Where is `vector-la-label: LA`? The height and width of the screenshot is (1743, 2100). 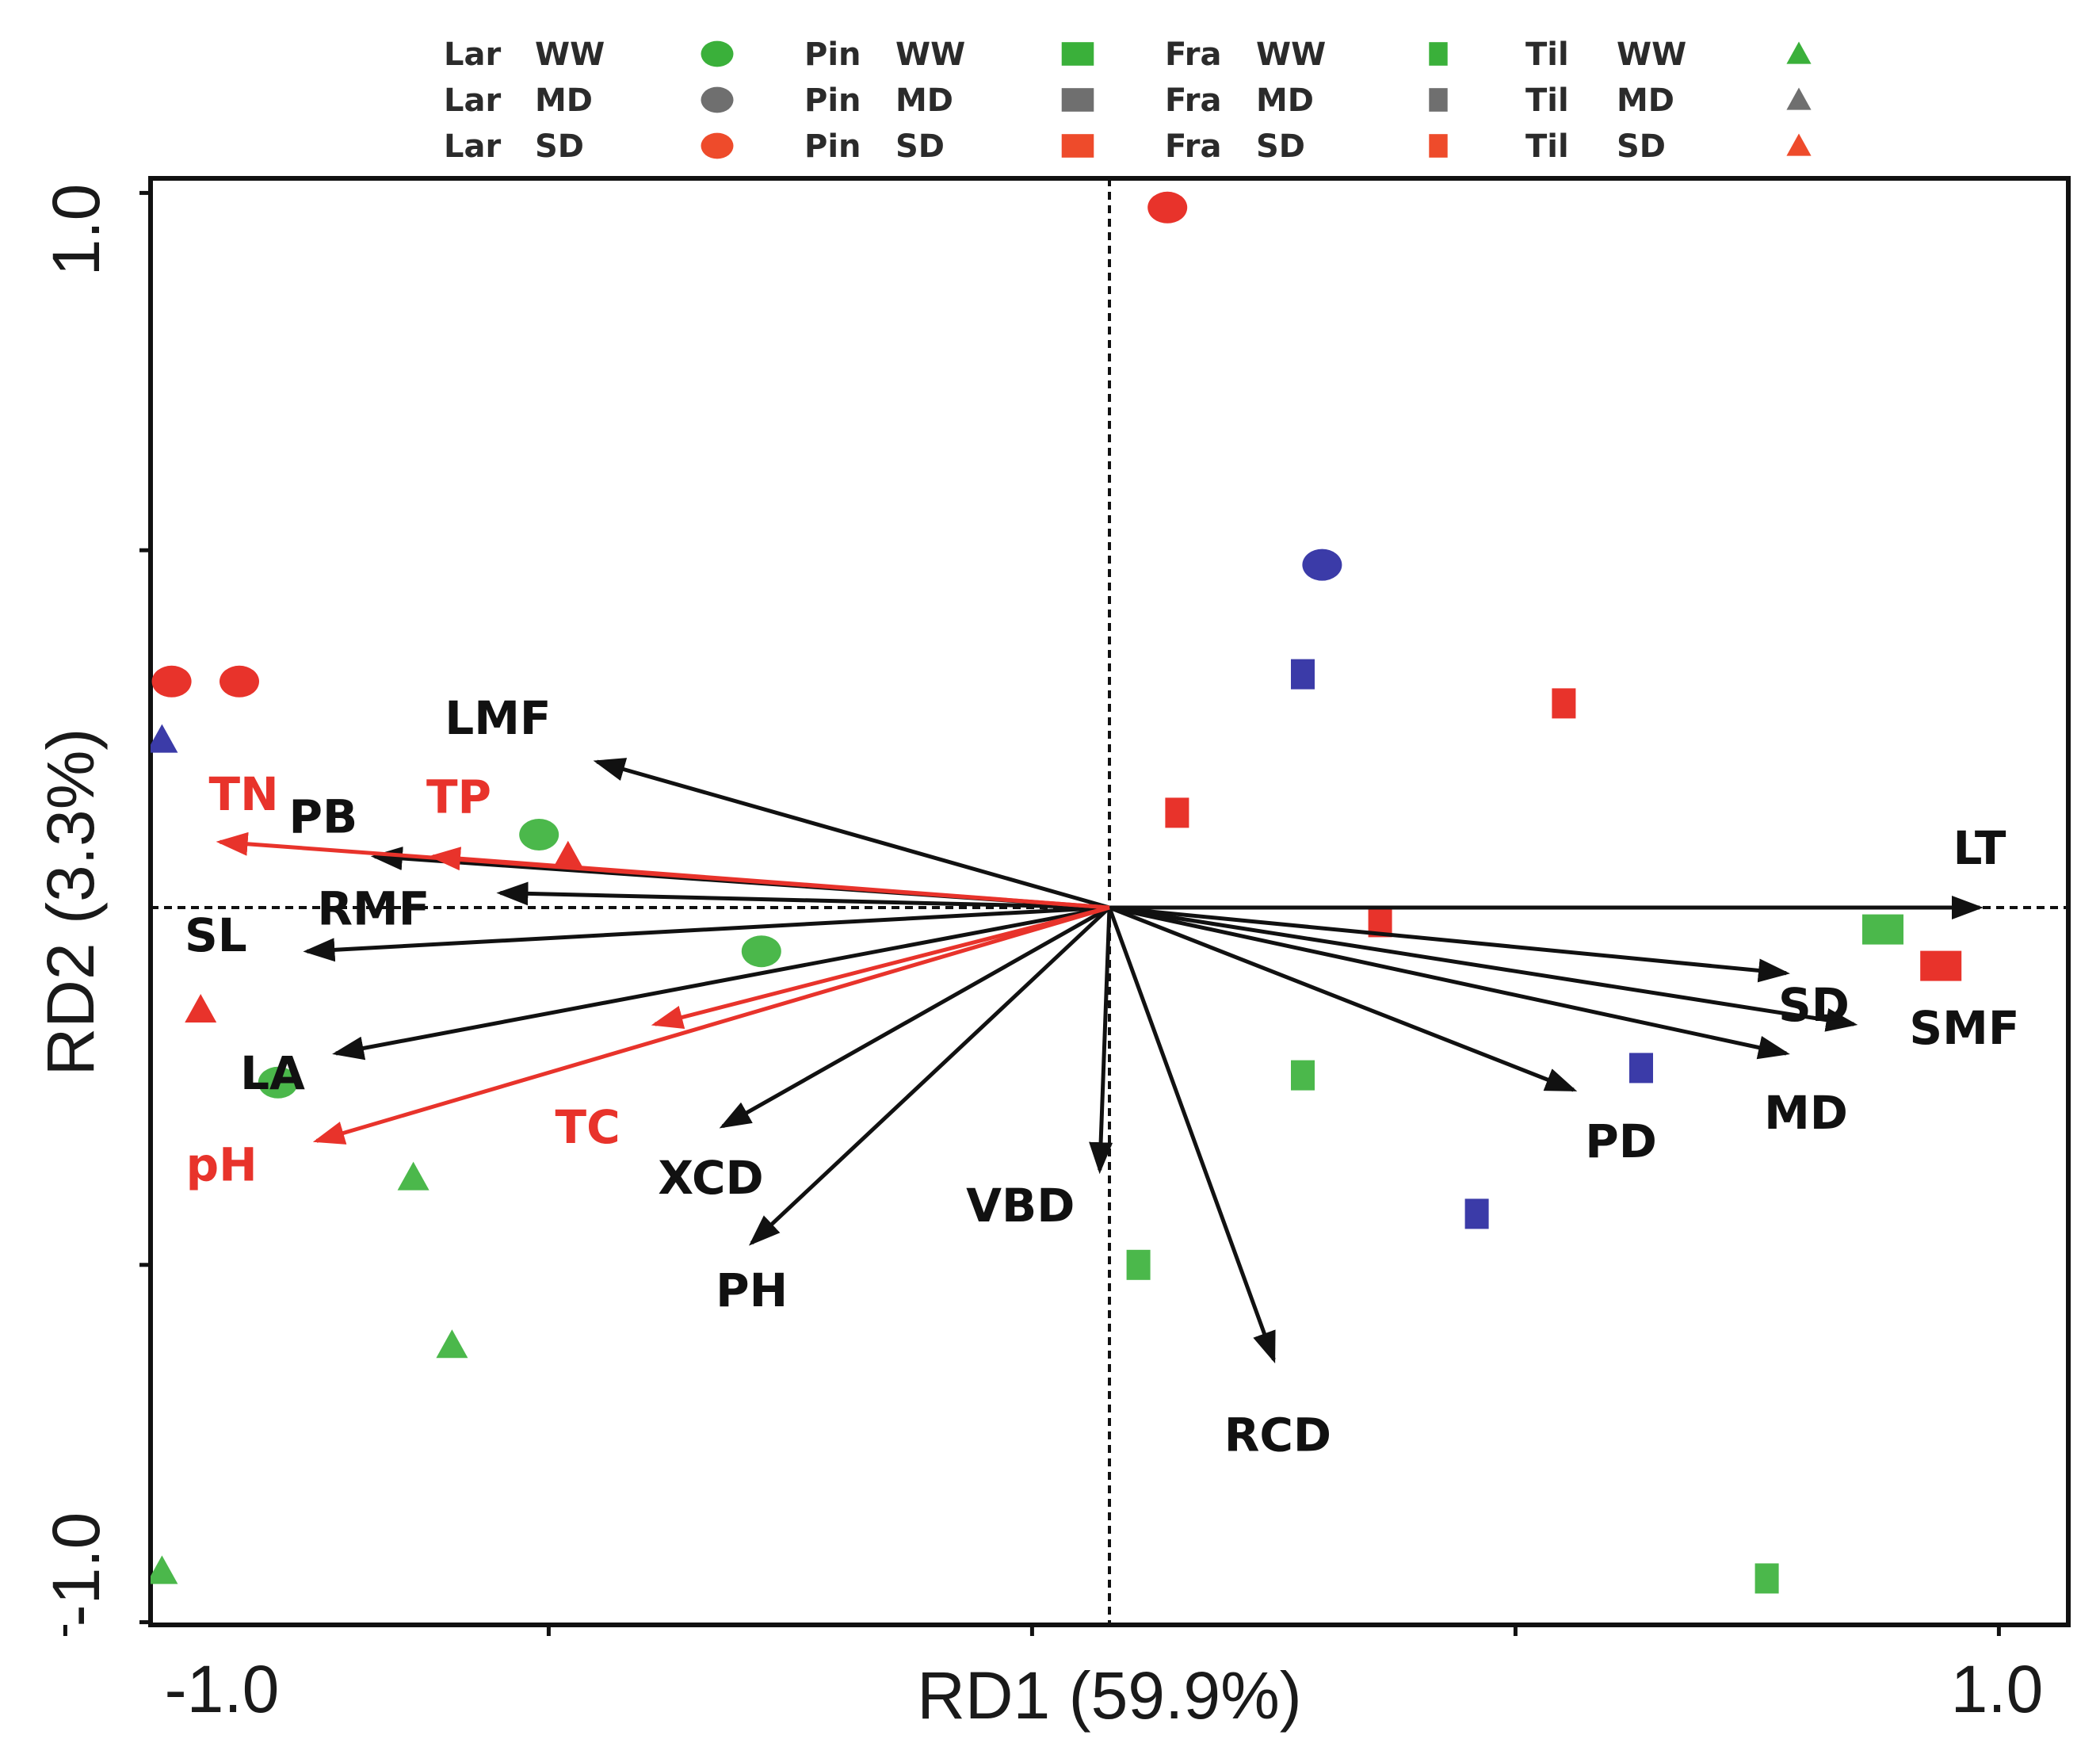 vector-la-label: LA is located at coordinates (272, 1073).